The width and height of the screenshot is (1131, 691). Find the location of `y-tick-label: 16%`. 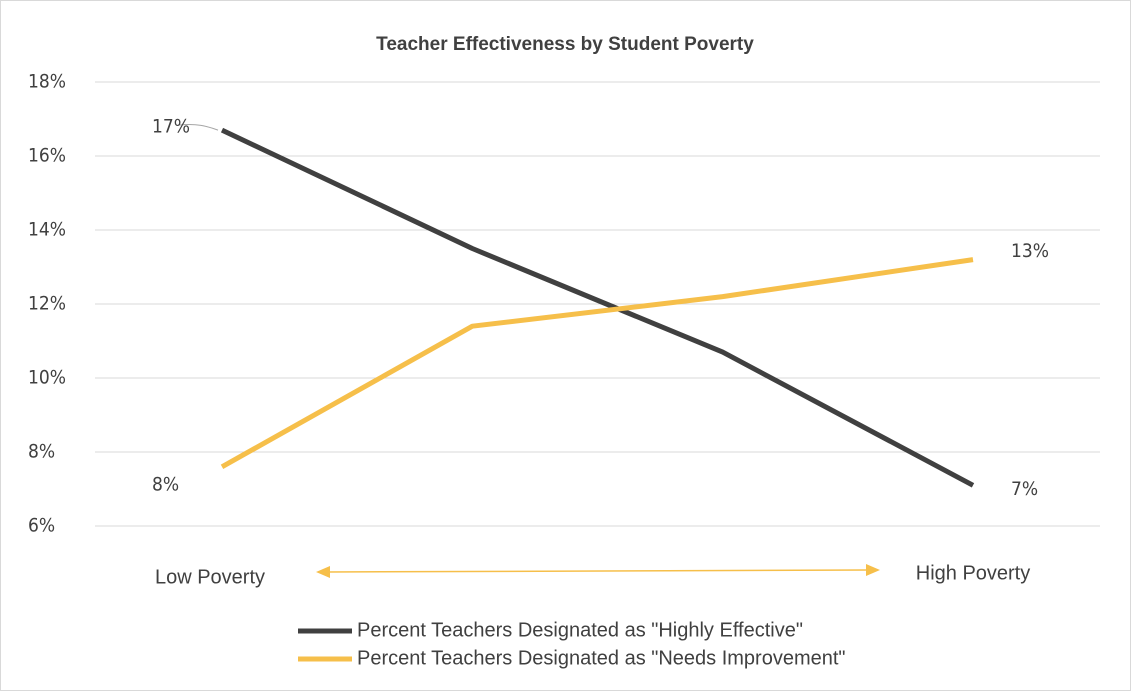

y-tick-label: 16% is located at coordinates (47, 156).